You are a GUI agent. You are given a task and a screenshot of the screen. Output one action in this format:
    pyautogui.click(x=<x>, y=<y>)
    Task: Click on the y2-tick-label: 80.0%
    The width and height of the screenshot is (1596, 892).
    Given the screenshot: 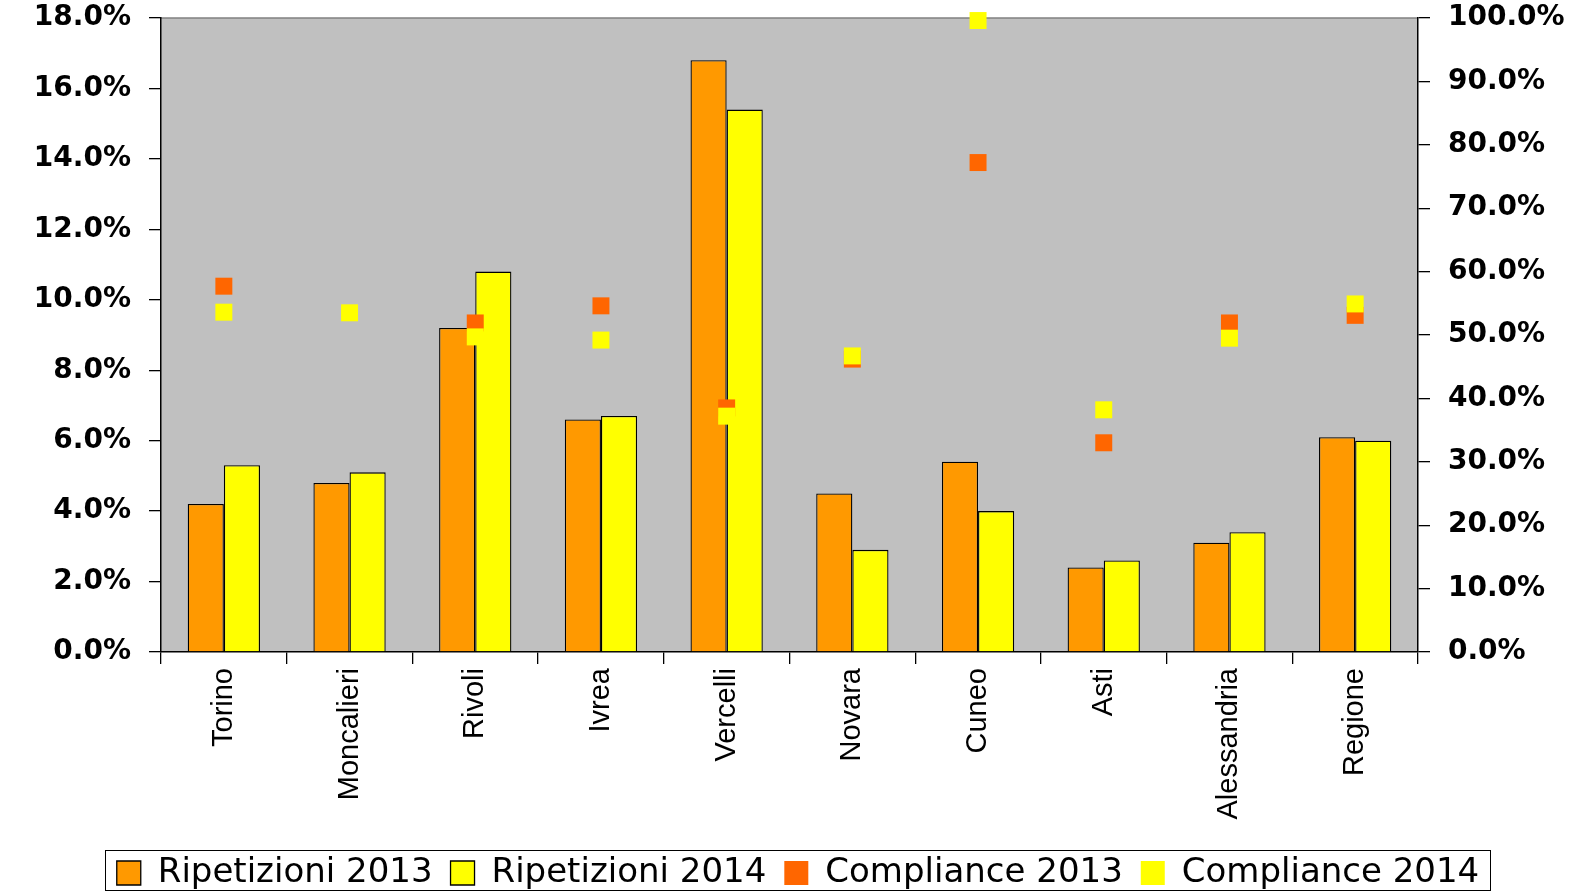 What is the action you would take?
    pyautogui.click(x=1497, y=143)
    